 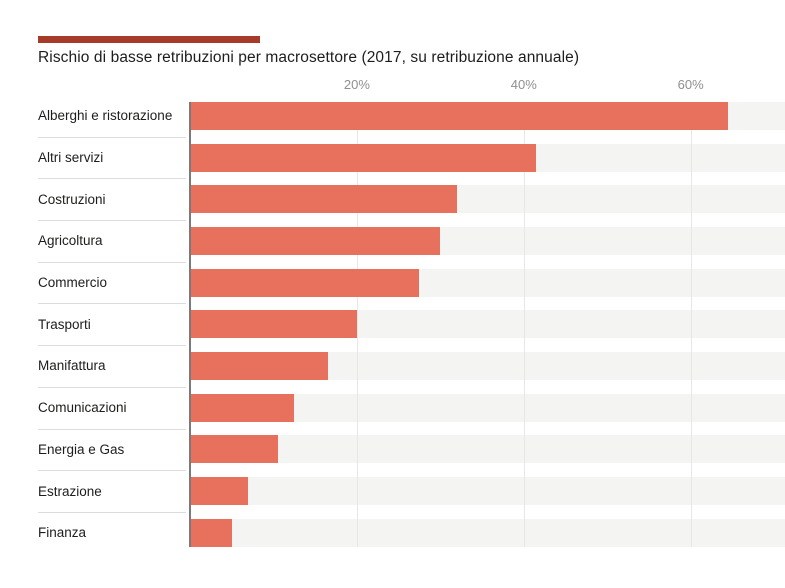 I want to click on chart-row: Trasporti, so click(x=392, y=324).